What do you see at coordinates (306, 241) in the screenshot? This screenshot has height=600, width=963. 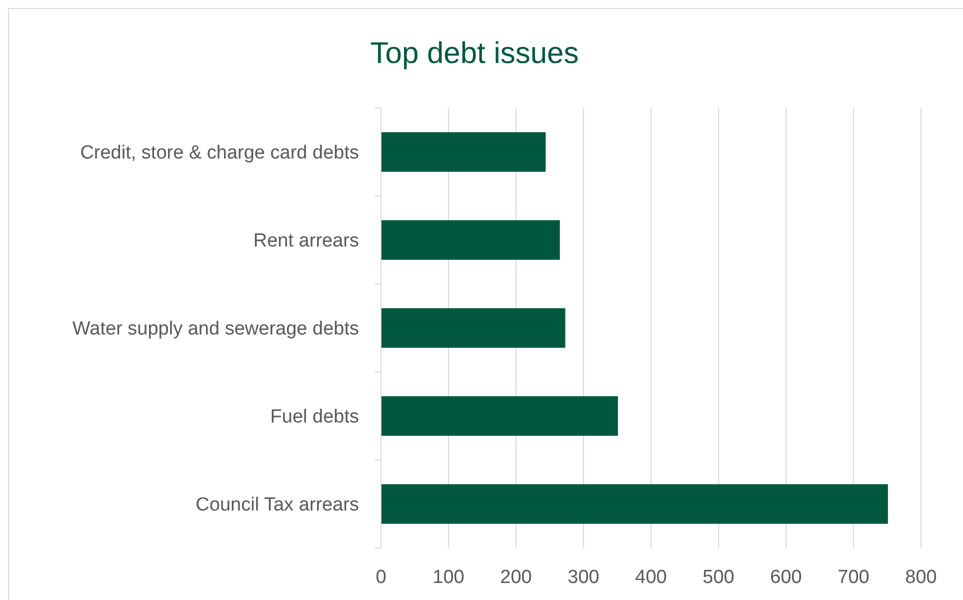 I see `y-tick-label: Rent arrears` at bounding box center [306, 241].